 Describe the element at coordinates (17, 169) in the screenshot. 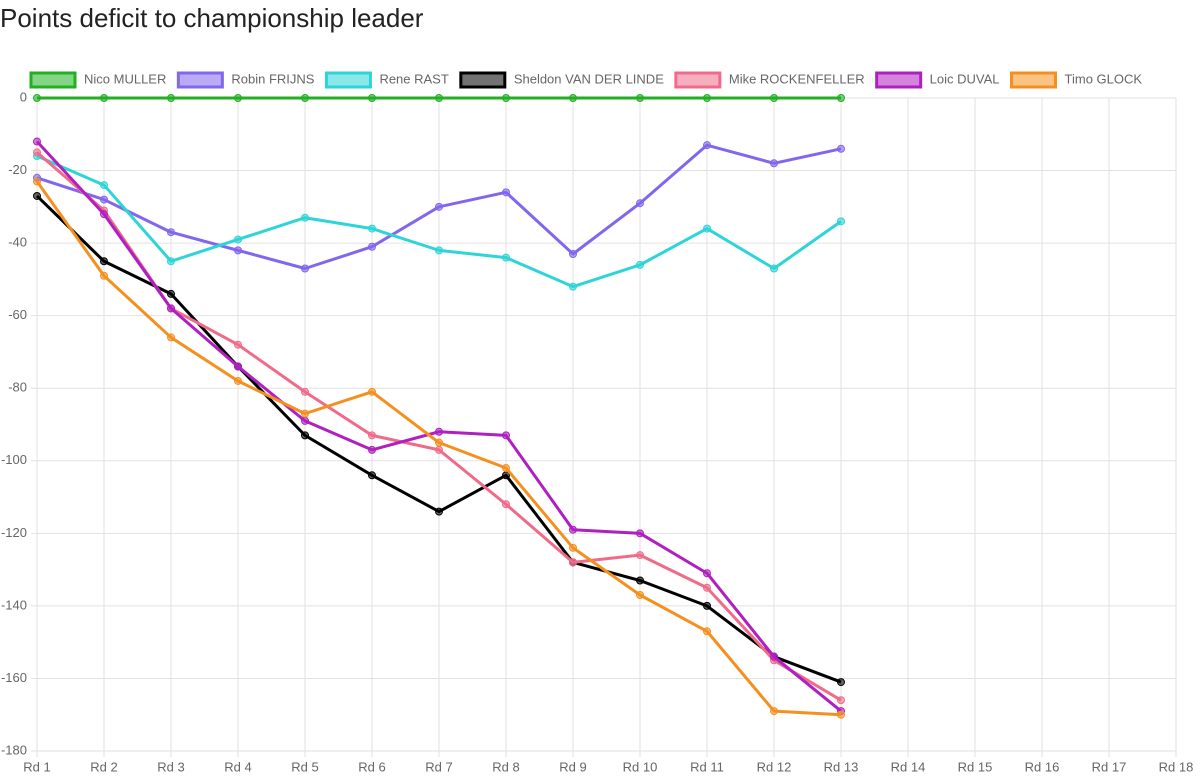

I see `y-tick-label: -20` at that location.